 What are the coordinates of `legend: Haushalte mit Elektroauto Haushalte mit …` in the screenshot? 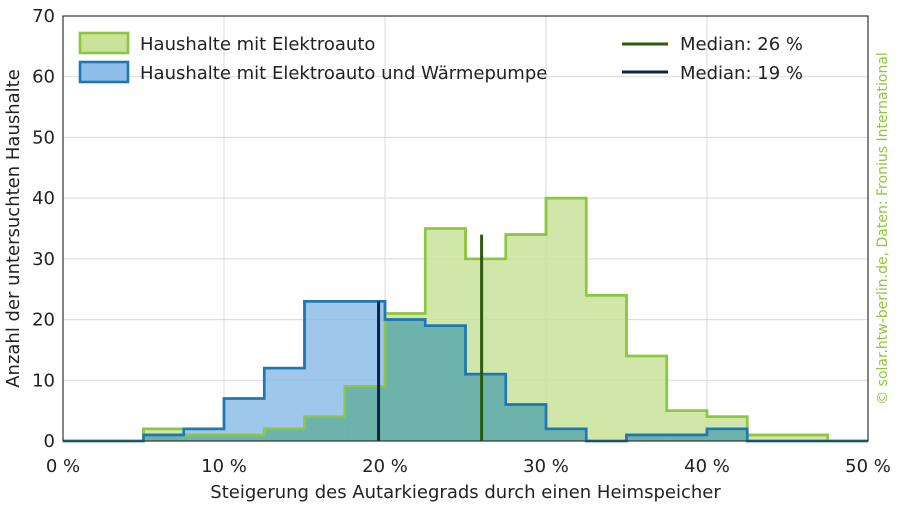 It's located at (440, 57).